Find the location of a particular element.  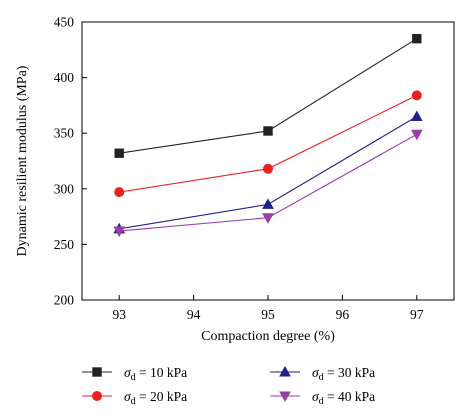

y-tick-label: 400 is located at coordinates (64, 77).